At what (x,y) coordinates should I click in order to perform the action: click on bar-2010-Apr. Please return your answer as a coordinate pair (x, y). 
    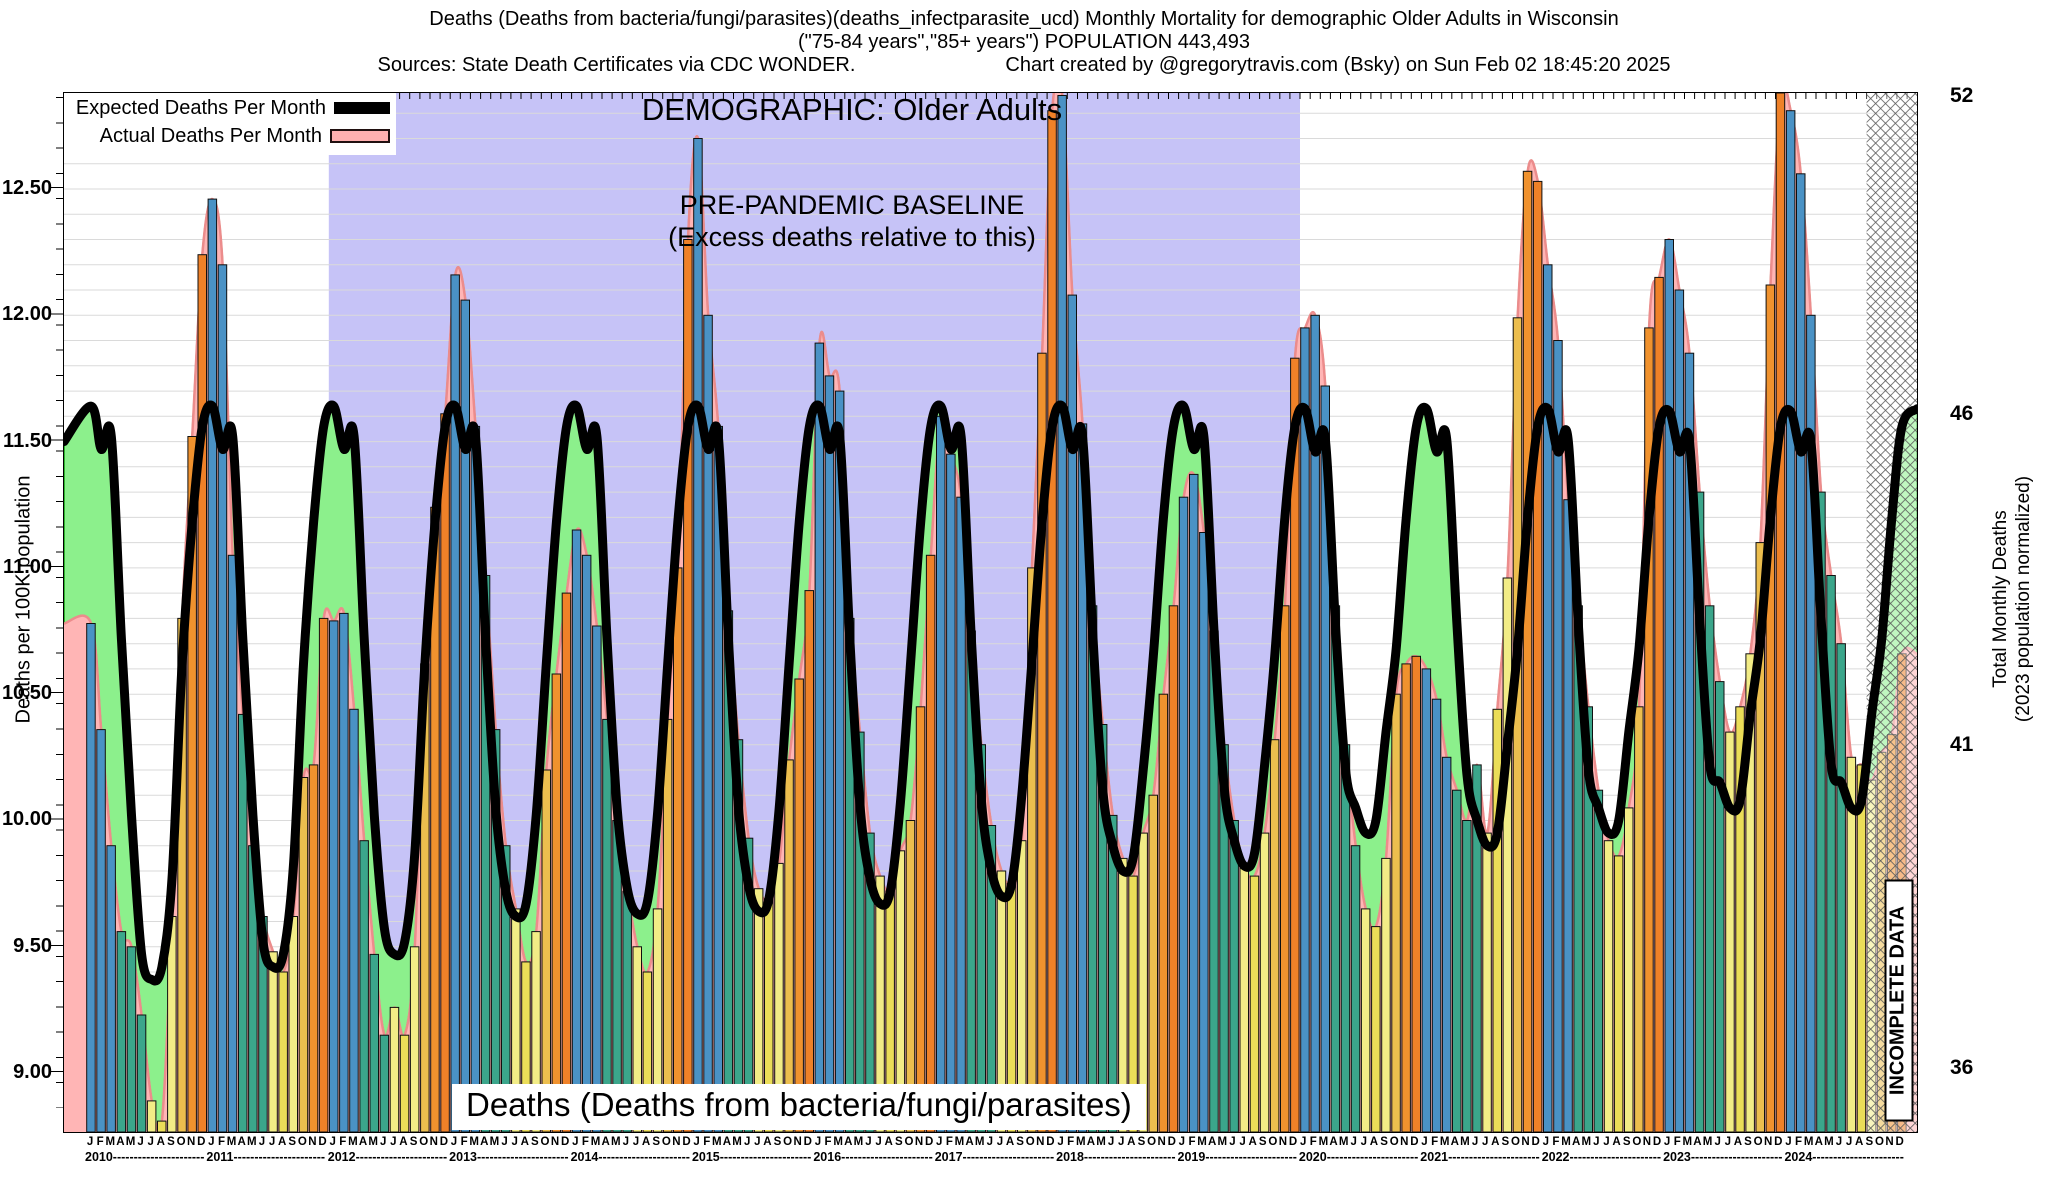
    Looking at the image, I should click on (121, 1032).